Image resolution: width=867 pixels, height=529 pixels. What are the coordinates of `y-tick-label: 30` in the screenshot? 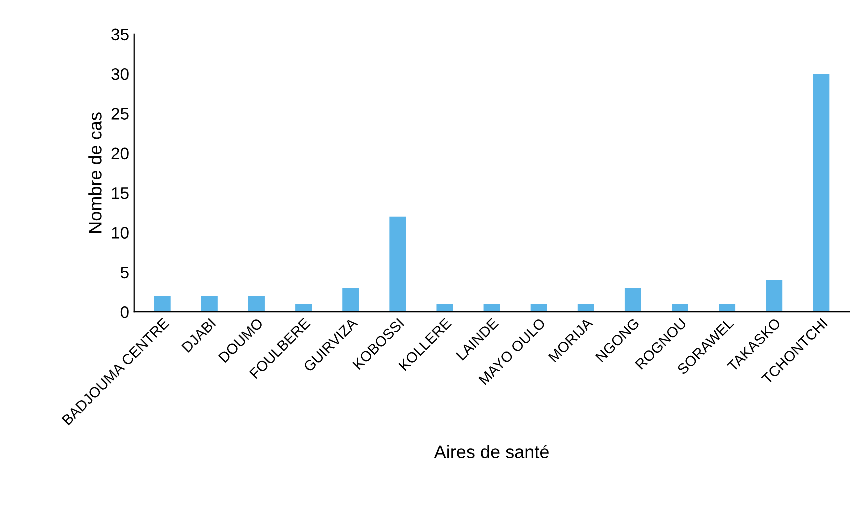 It's located at (120, 74).